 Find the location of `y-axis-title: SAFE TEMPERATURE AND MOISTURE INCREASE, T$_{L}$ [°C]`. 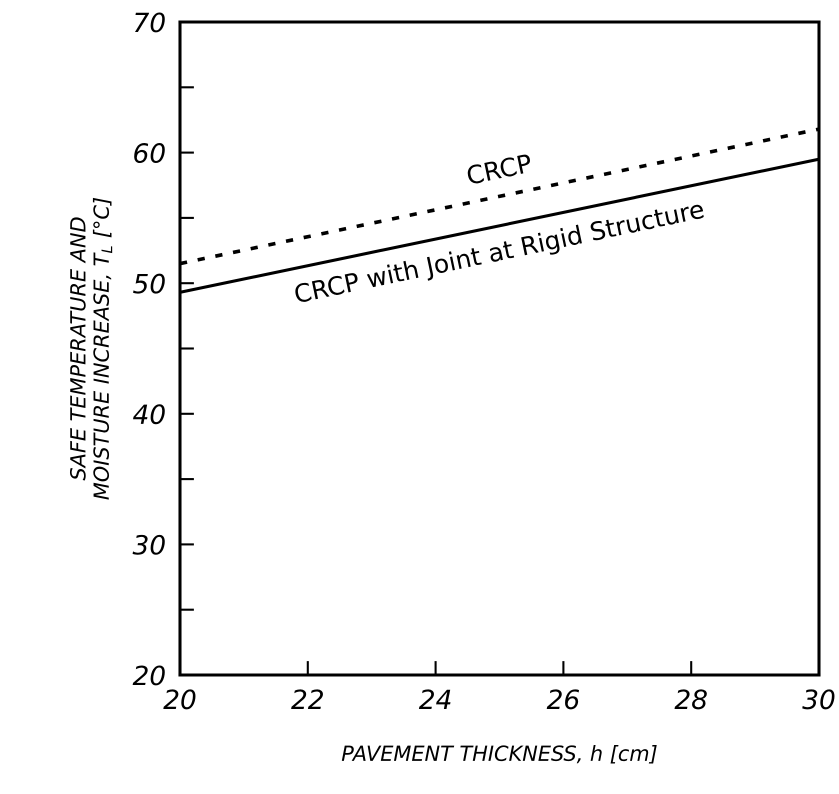

y-axis-title: SAFE TEMPERATURE AND MOISTURE INCREASE, T$_{L}$ [°C] is located at coordinates (91, 349).